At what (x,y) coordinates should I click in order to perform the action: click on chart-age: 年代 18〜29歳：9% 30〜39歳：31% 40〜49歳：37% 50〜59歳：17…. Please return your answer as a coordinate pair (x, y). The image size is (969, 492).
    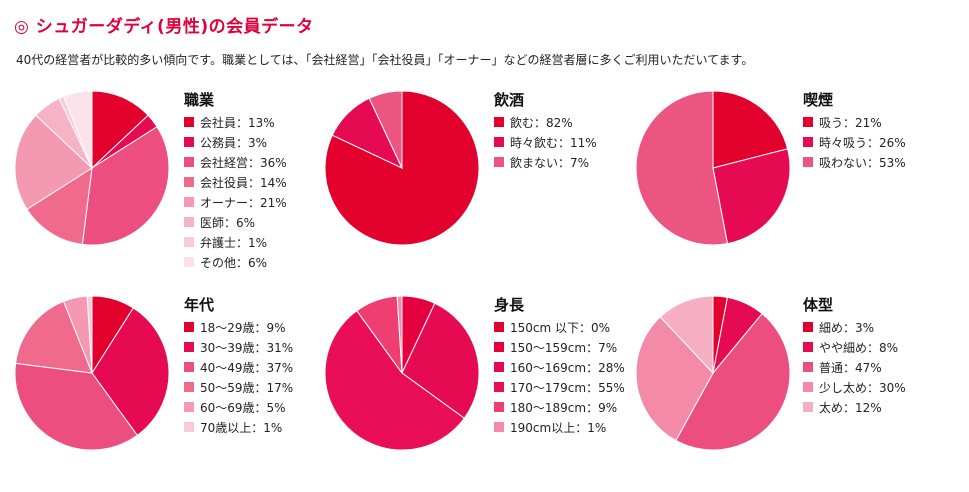
    Looking at the image, I should click on (169, 392).